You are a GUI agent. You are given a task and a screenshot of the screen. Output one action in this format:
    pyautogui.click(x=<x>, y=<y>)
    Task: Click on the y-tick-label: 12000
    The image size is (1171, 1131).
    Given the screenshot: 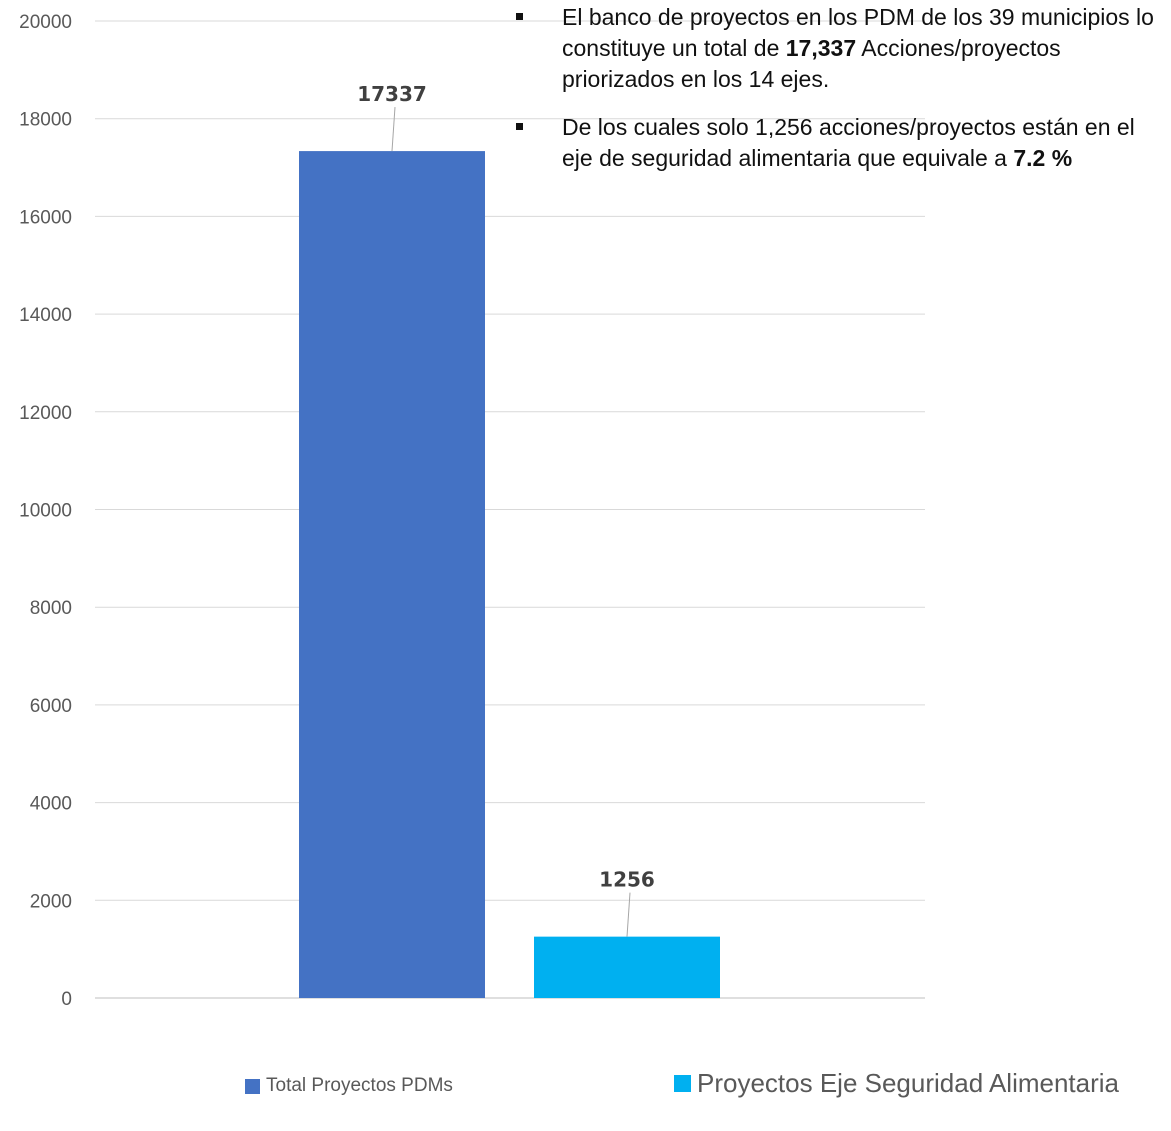 What is the action you would take?
    pyautogui.click(x=45, y=413)
    